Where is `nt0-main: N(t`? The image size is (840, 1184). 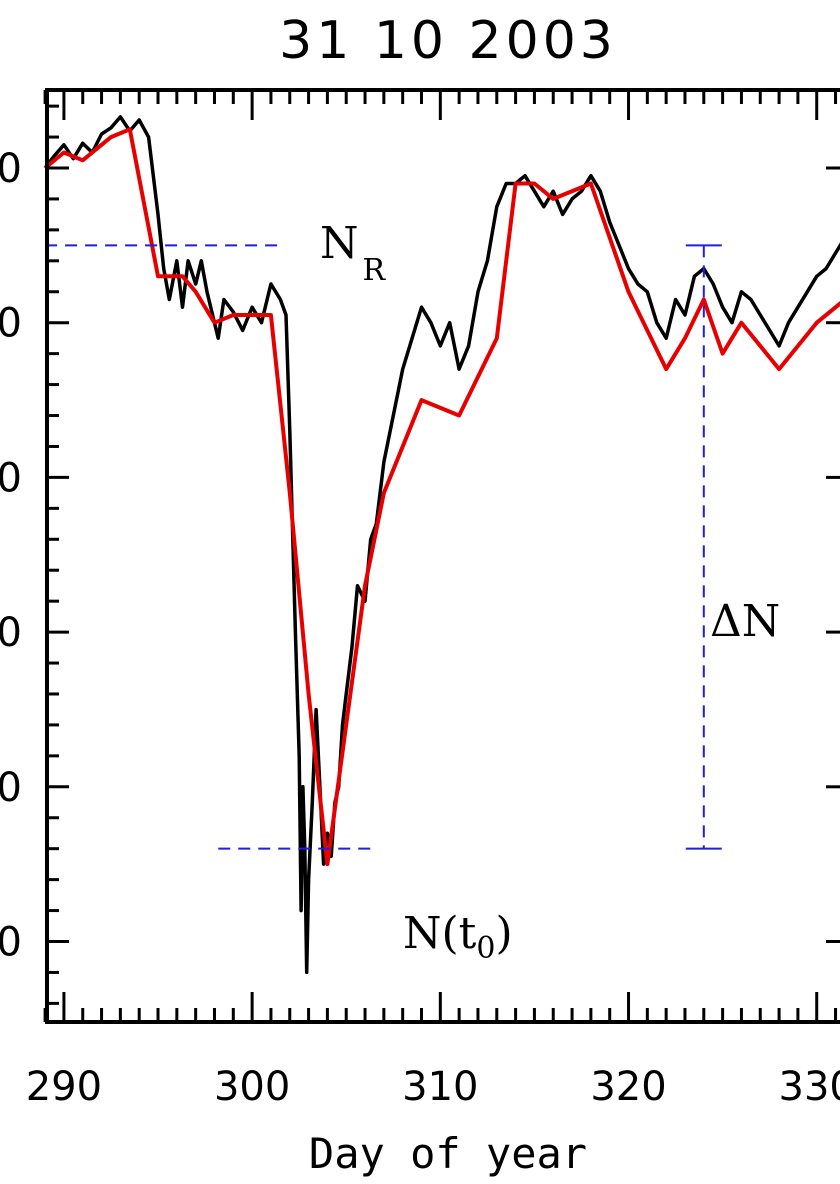
nt0-main: N(t is located at coordinates (440, 933).